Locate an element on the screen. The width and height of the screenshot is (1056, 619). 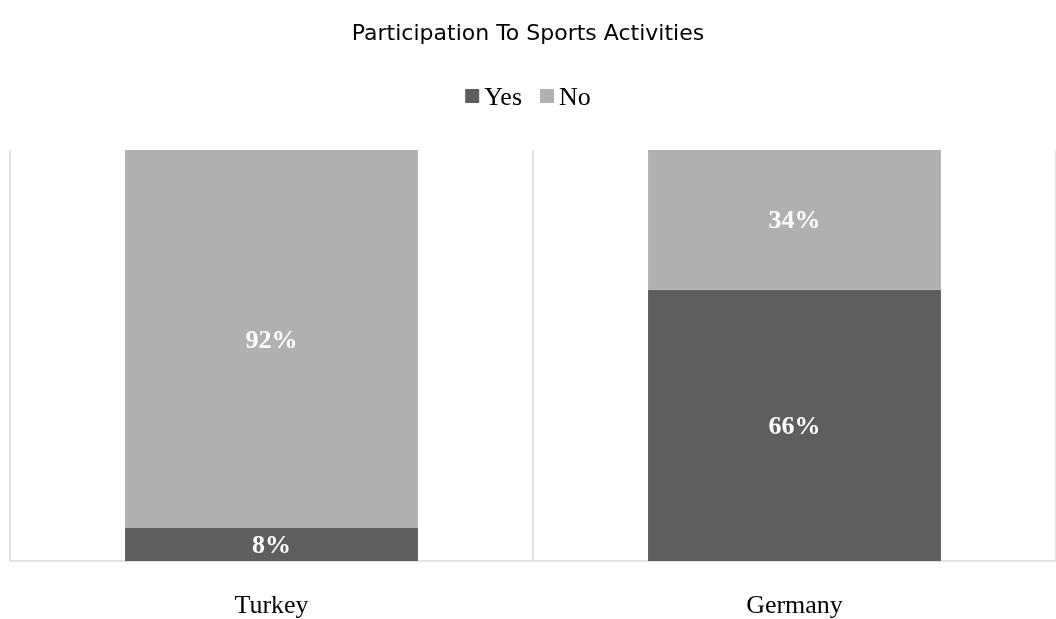
data-label: 8% is located at coordinates (271, 545).